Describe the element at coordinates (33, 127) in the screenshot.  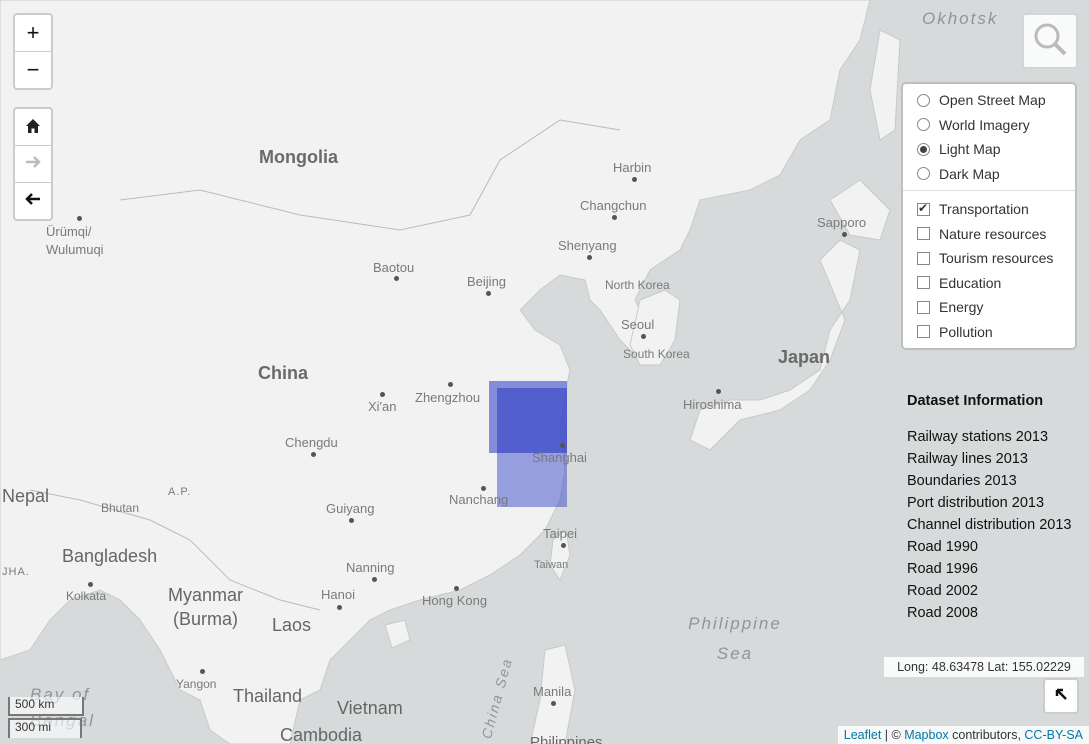
I see `home-button` at that location.